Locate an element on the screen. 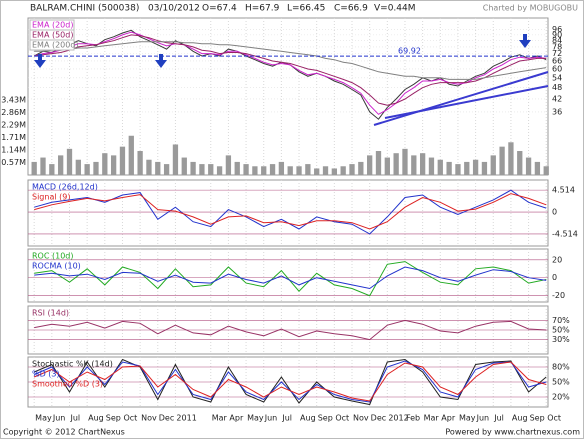 The height and width of the screenshot is (443, 584). y2-tick-label: 1.14M is located at coordinates (13, 150).